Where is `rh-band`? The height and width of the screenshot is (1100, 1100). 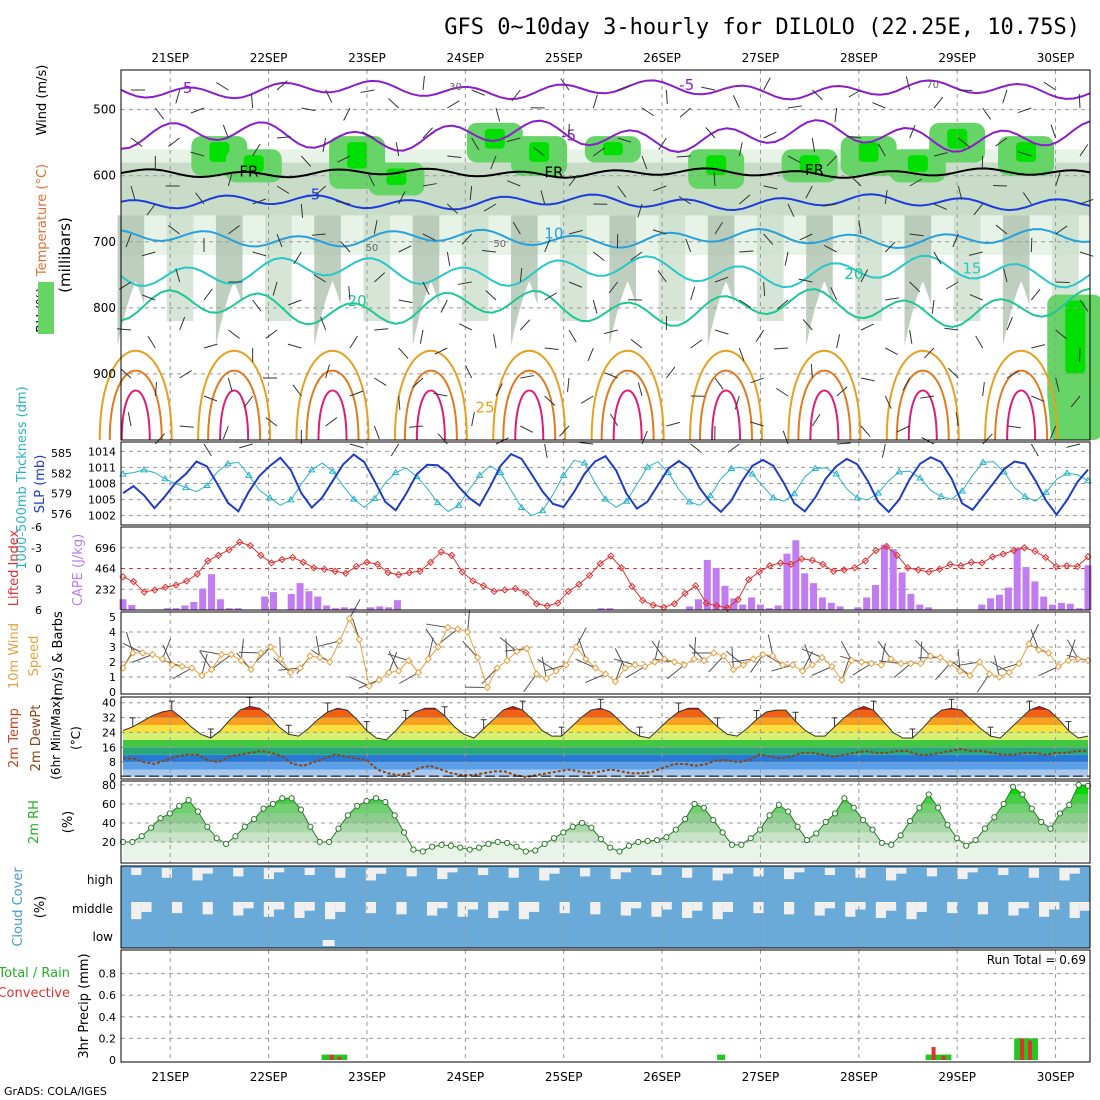
rh-band is located at coordinates (605, 851).